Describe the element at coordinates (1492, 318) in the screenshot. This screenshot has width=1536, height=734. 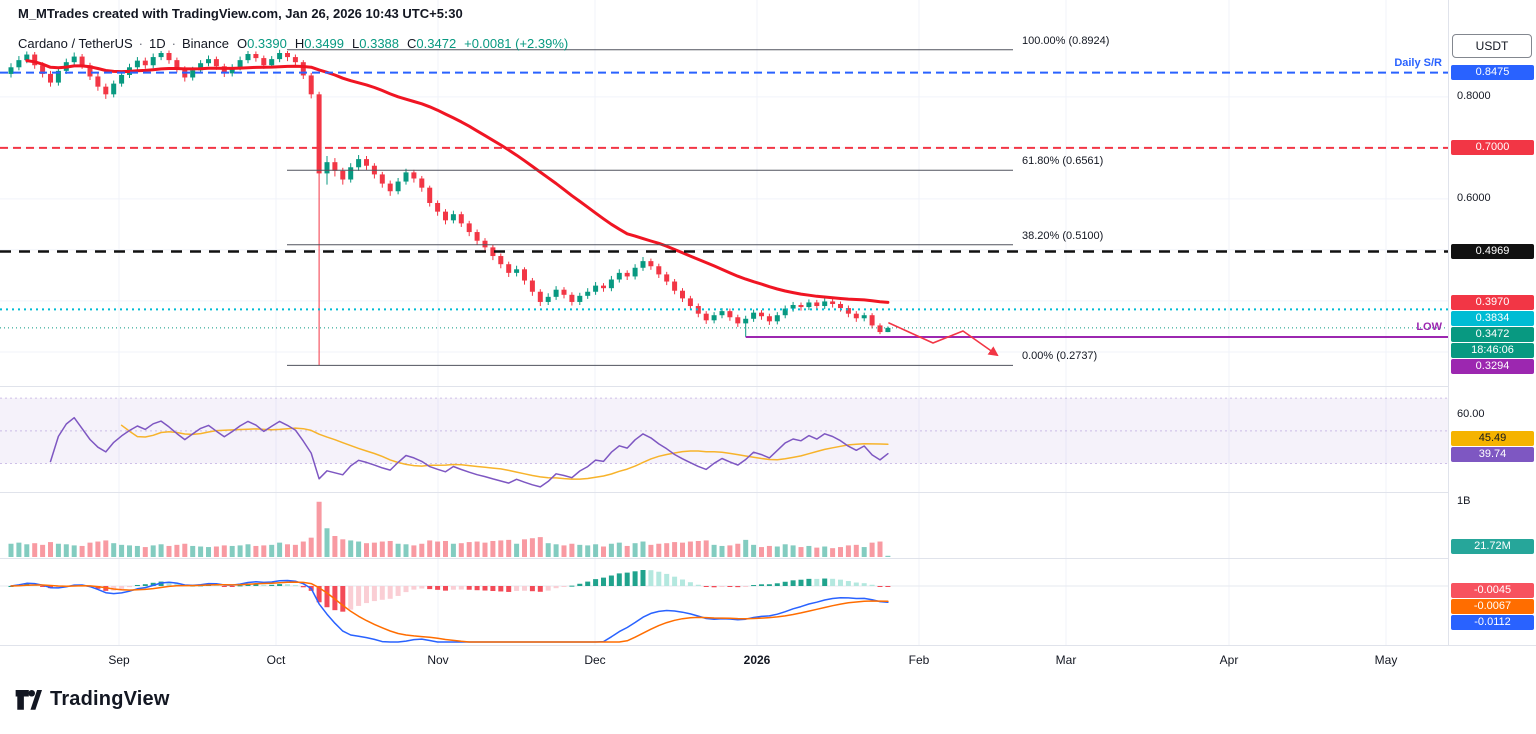
I see `axis-price-badge: 0.3834` at that location.